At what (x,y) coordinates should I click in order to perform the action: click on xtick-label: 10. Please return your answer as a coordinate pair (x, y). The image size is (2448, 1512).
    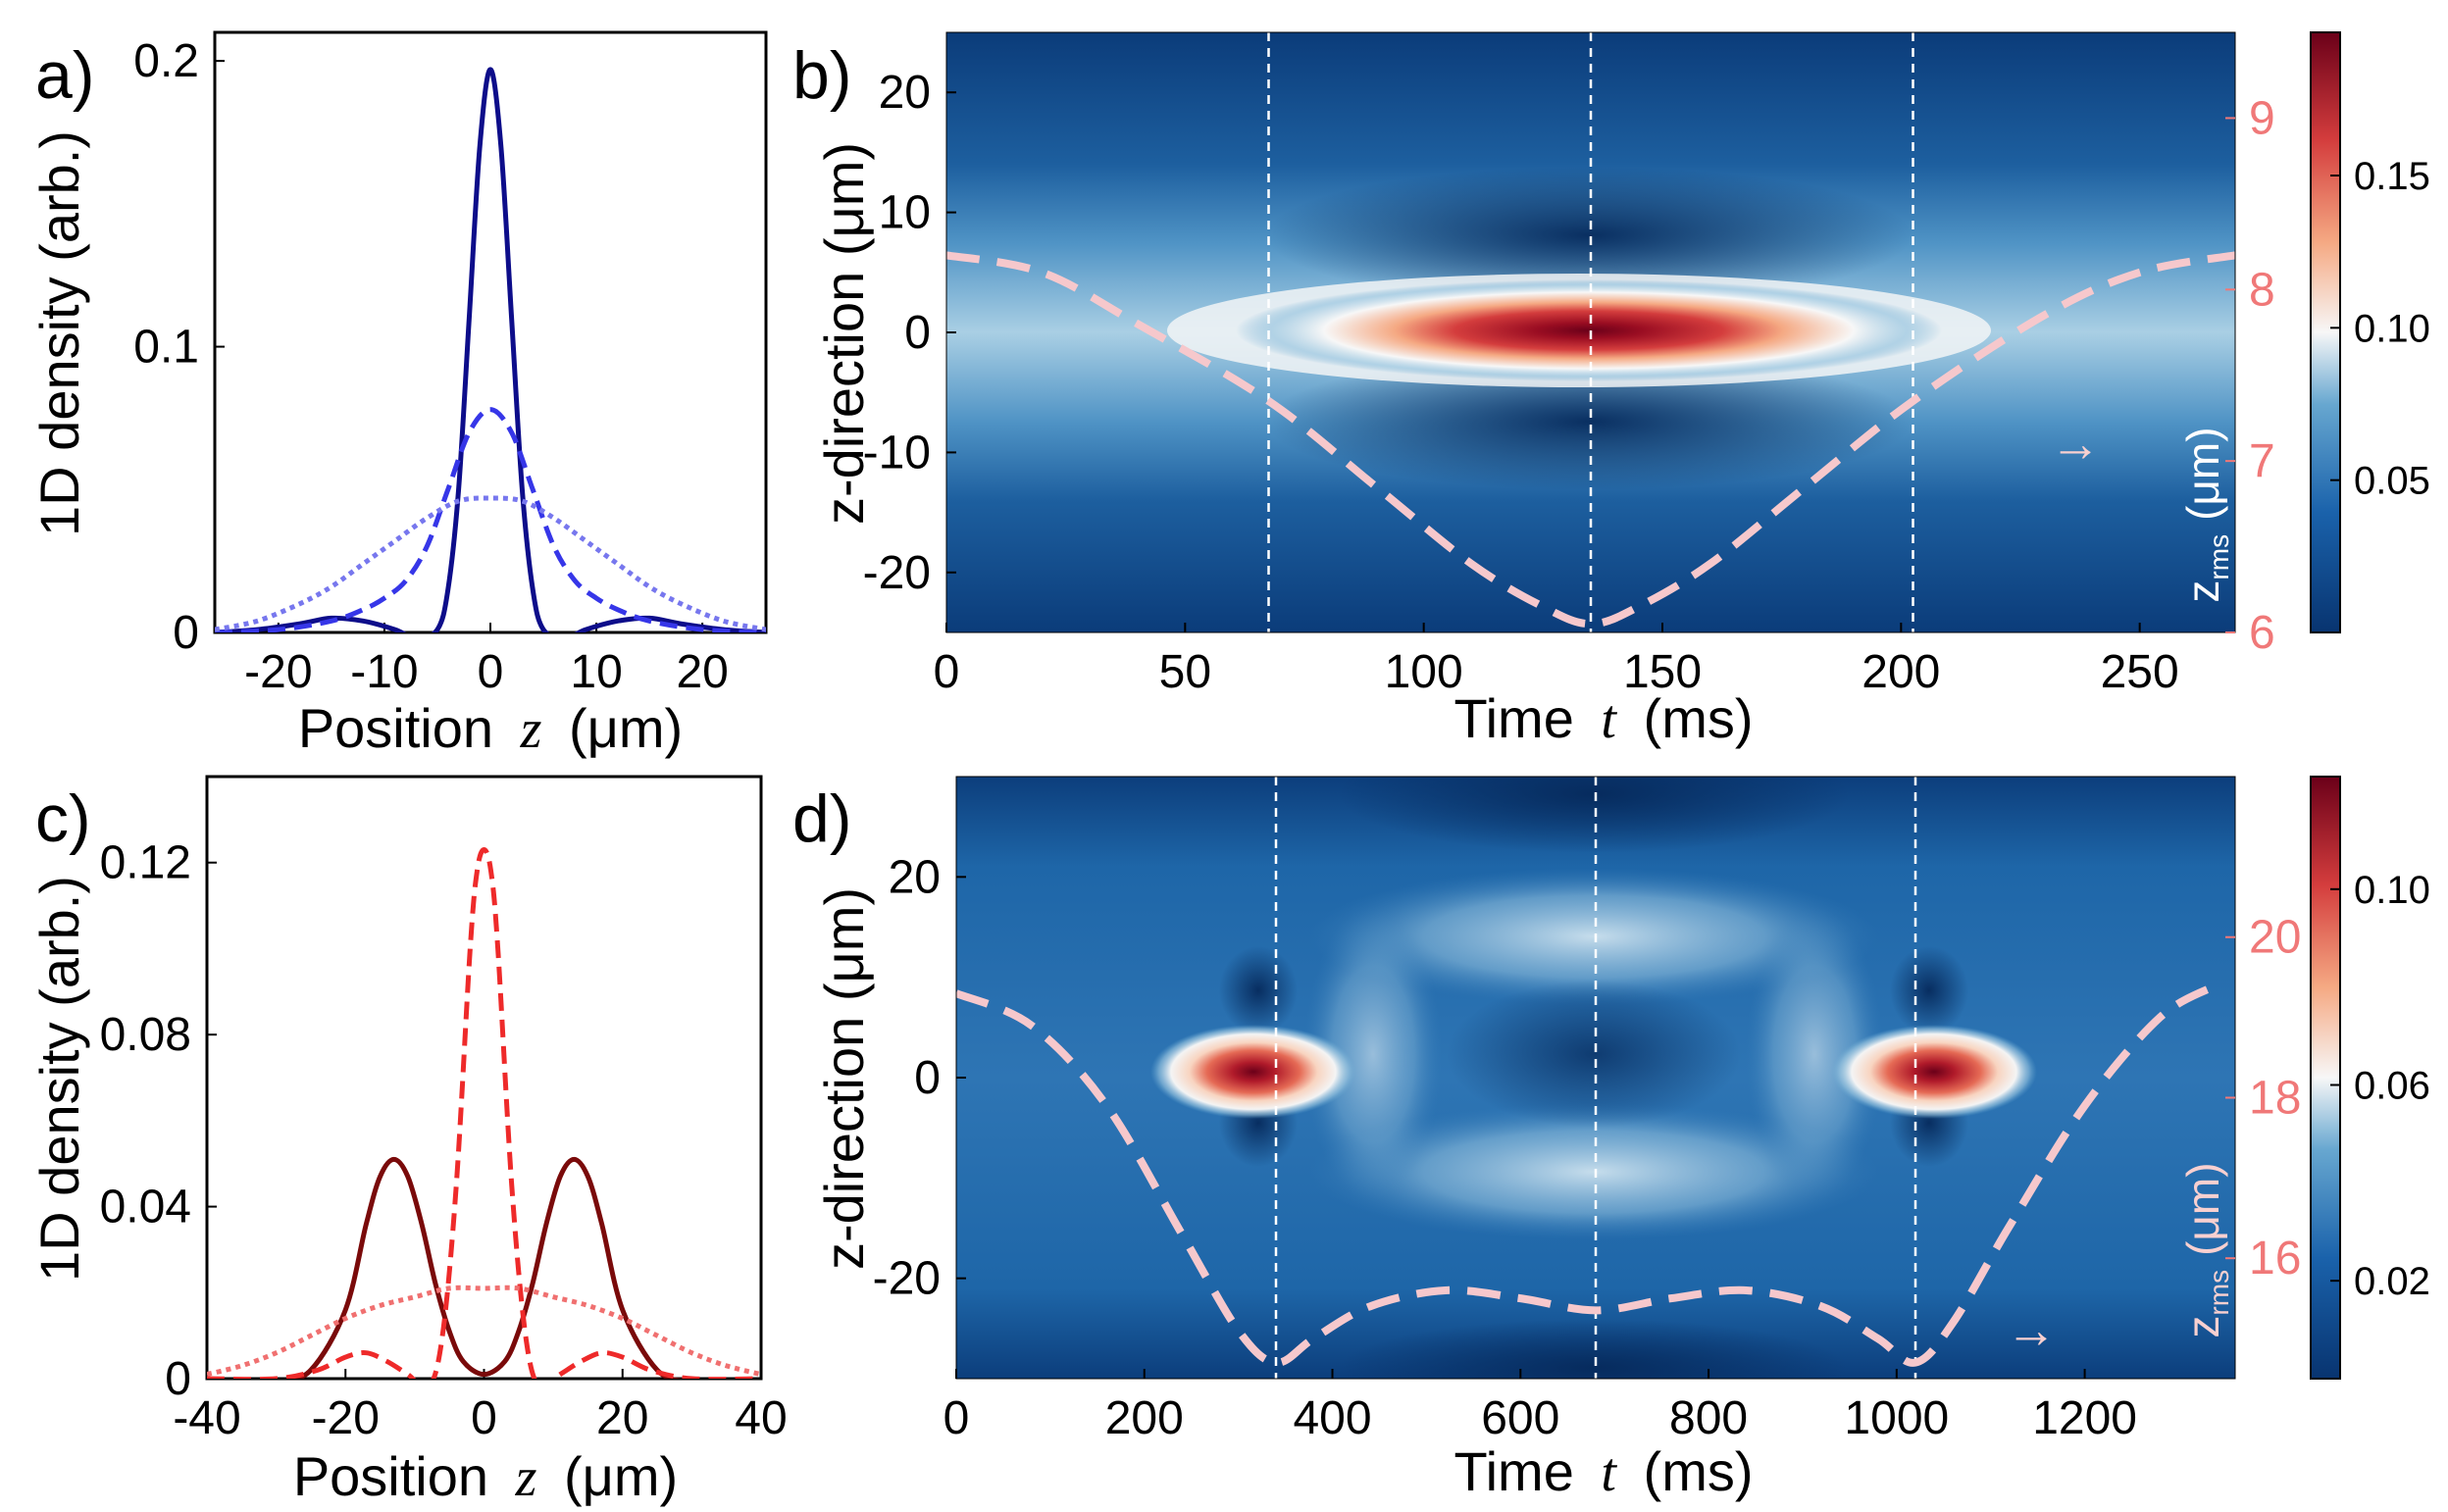
    Looking at the image, I should click on (596, 672).